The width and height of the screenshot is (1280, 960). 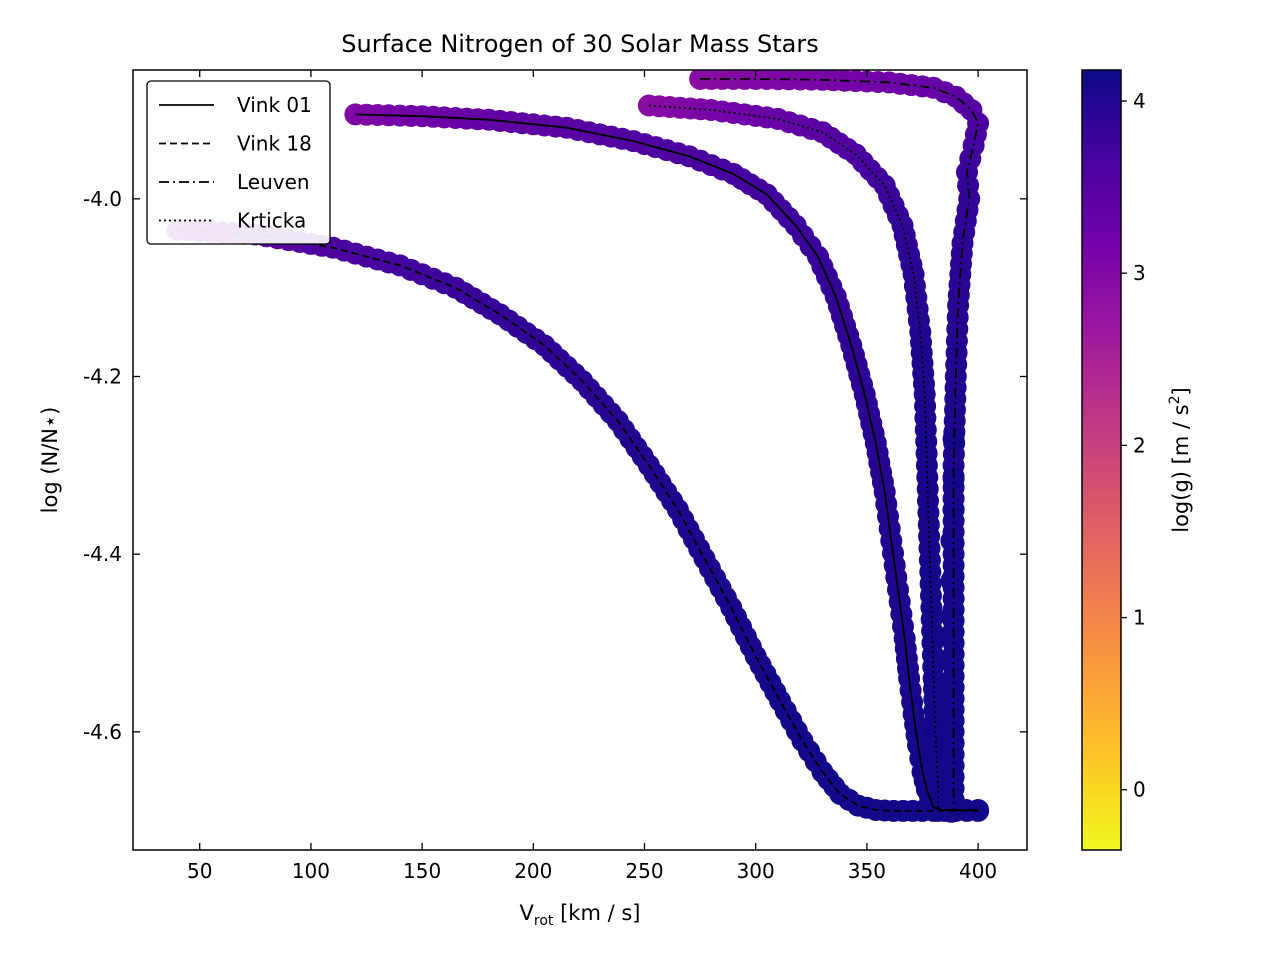 What do you see at coordinates (422, 871) in the screenshot?
I see `x-tick-label: 150` at bounding box center [422, 871].